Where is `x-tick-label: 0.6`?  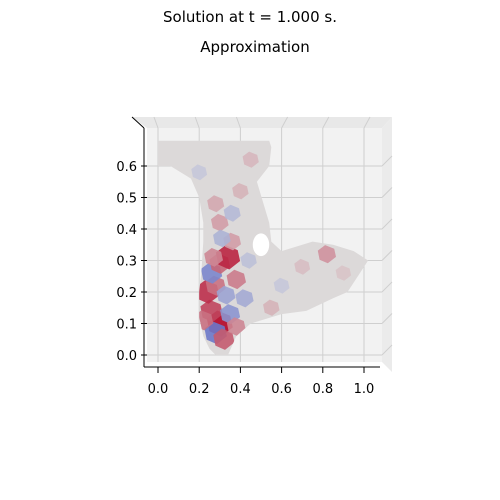 x-tick-label: 0.6 is located at coordinates (281, 389).